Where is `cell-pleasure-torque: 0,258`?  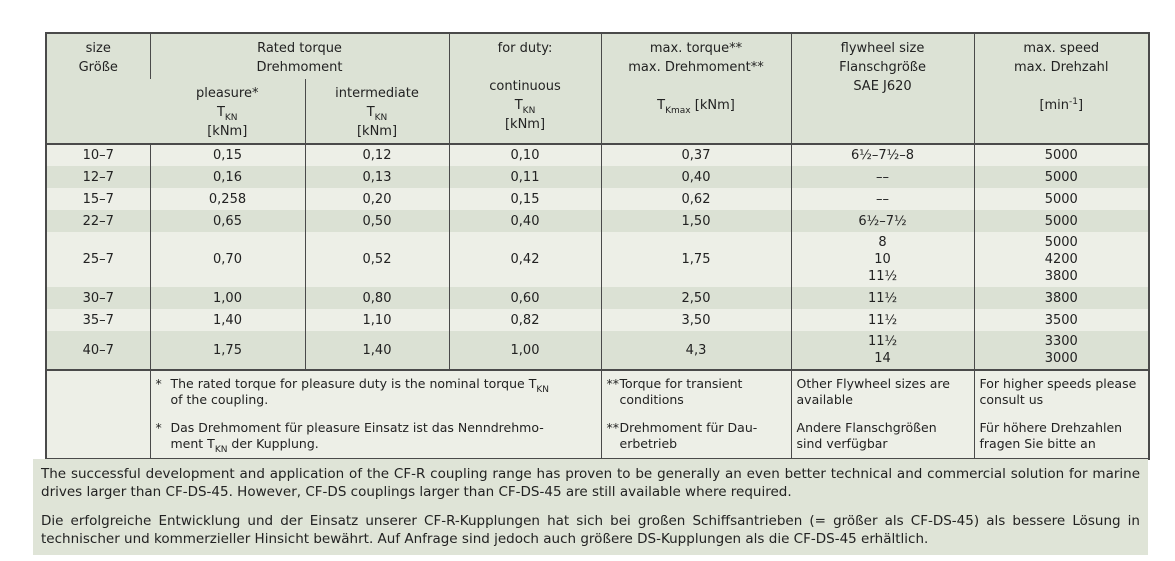 cell-pleasure-torque: 0,258 is located at coordinates (227, 199).